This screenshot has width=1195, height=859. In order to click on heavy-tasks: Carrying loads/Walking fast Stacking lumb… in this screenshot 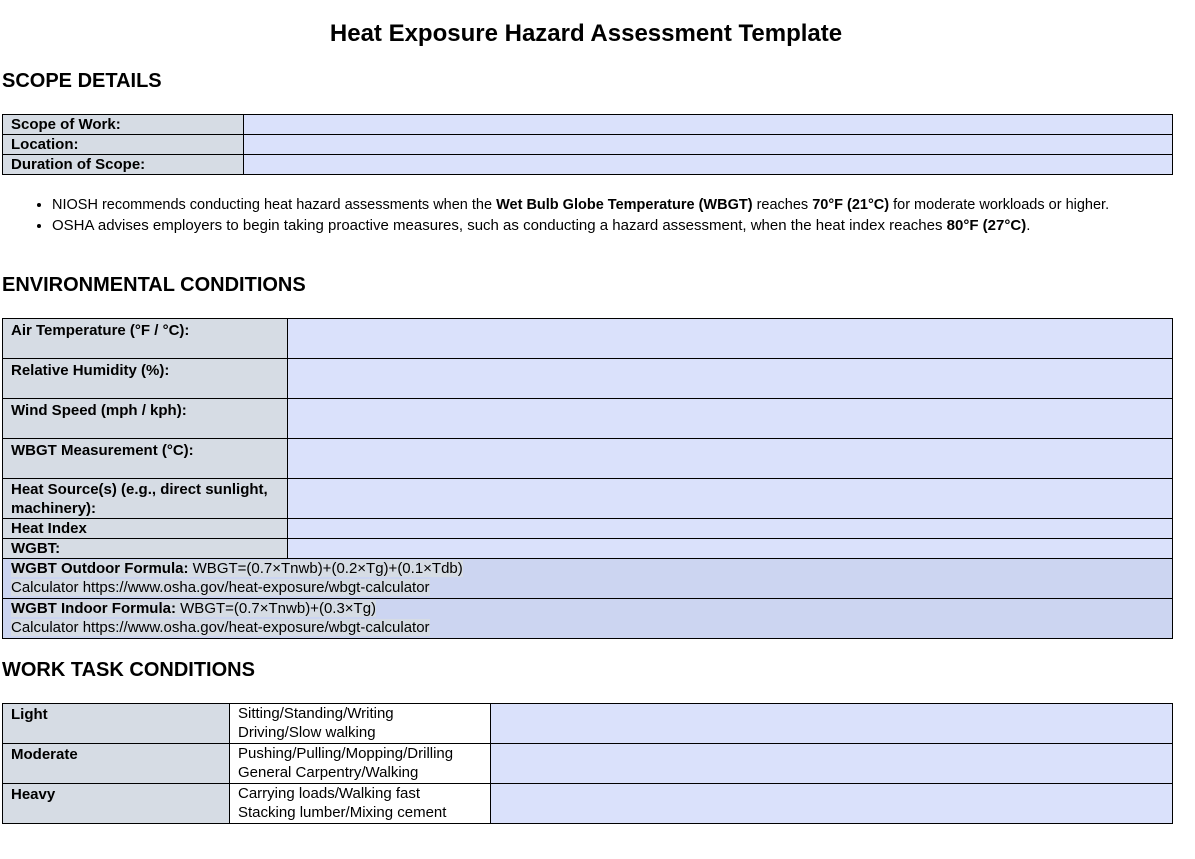, I will do `click(360, 803)`.